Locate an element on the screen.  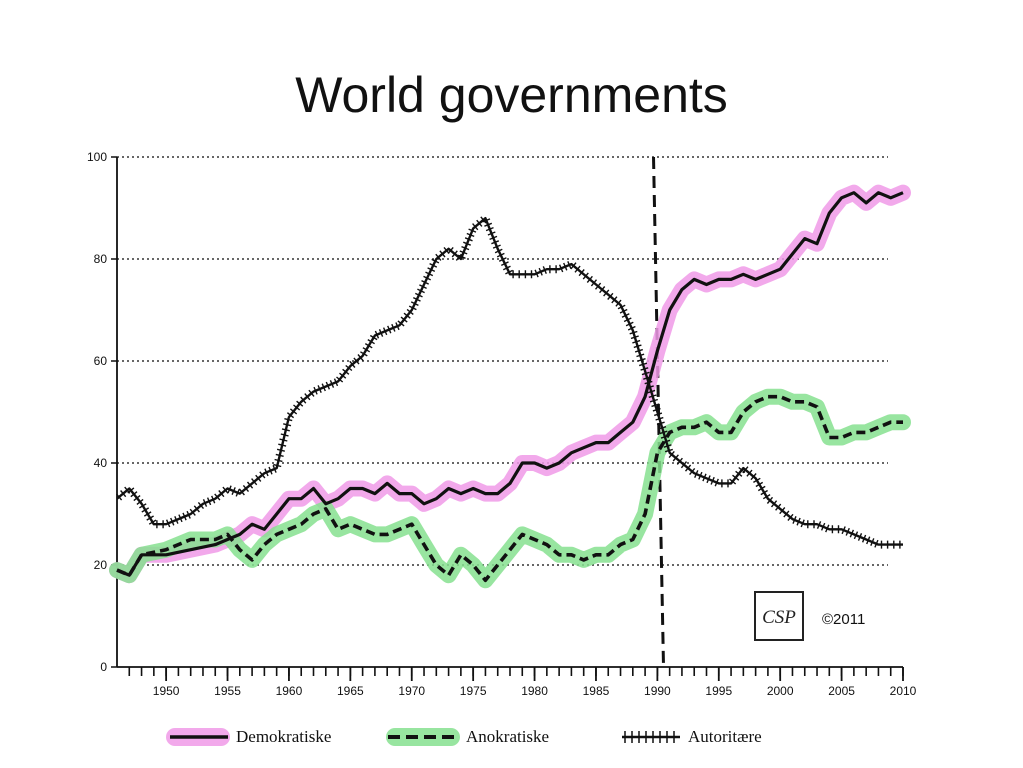
x-tick-label-2005: 2005 is located at coordinates (841, 691).